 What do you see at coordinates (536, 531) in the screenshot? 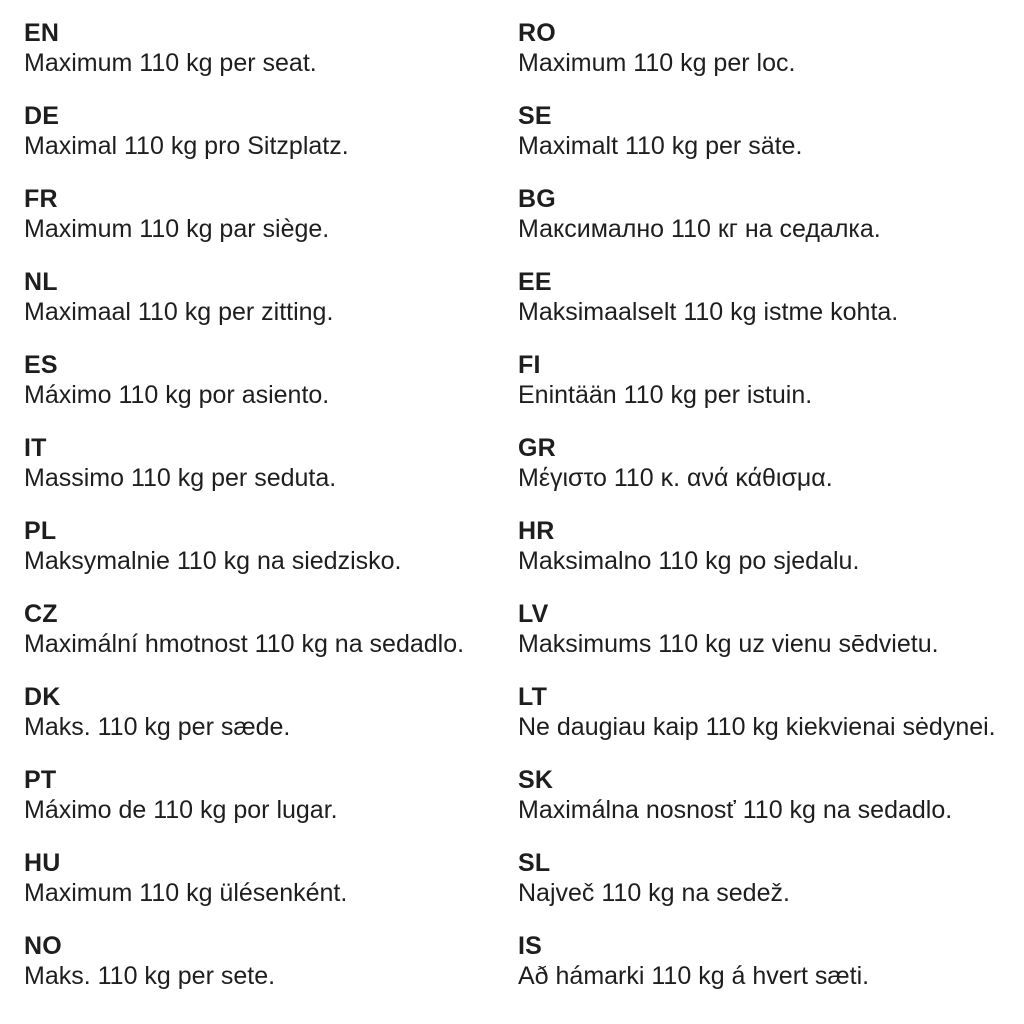
I see `language-code: HR` at bounding box center [536, 531].